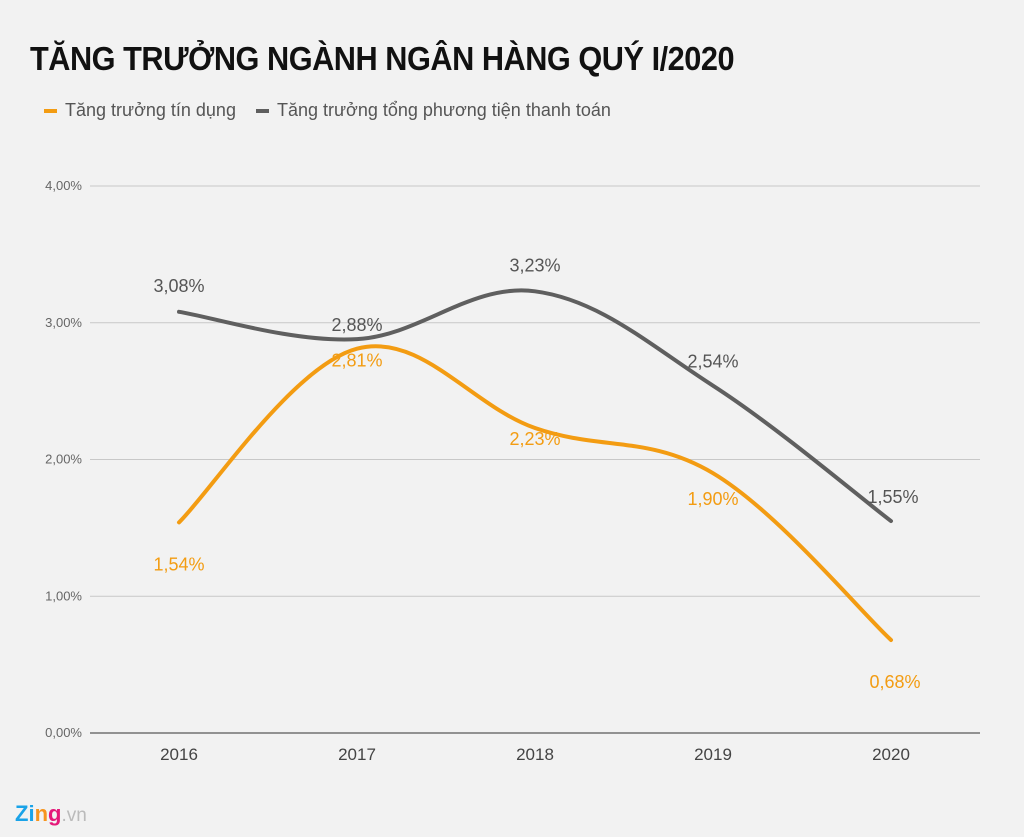  I want to click on legend-item-payment: Tăng trưởng tổng phương tiện thanh toán, so click(433, 110).